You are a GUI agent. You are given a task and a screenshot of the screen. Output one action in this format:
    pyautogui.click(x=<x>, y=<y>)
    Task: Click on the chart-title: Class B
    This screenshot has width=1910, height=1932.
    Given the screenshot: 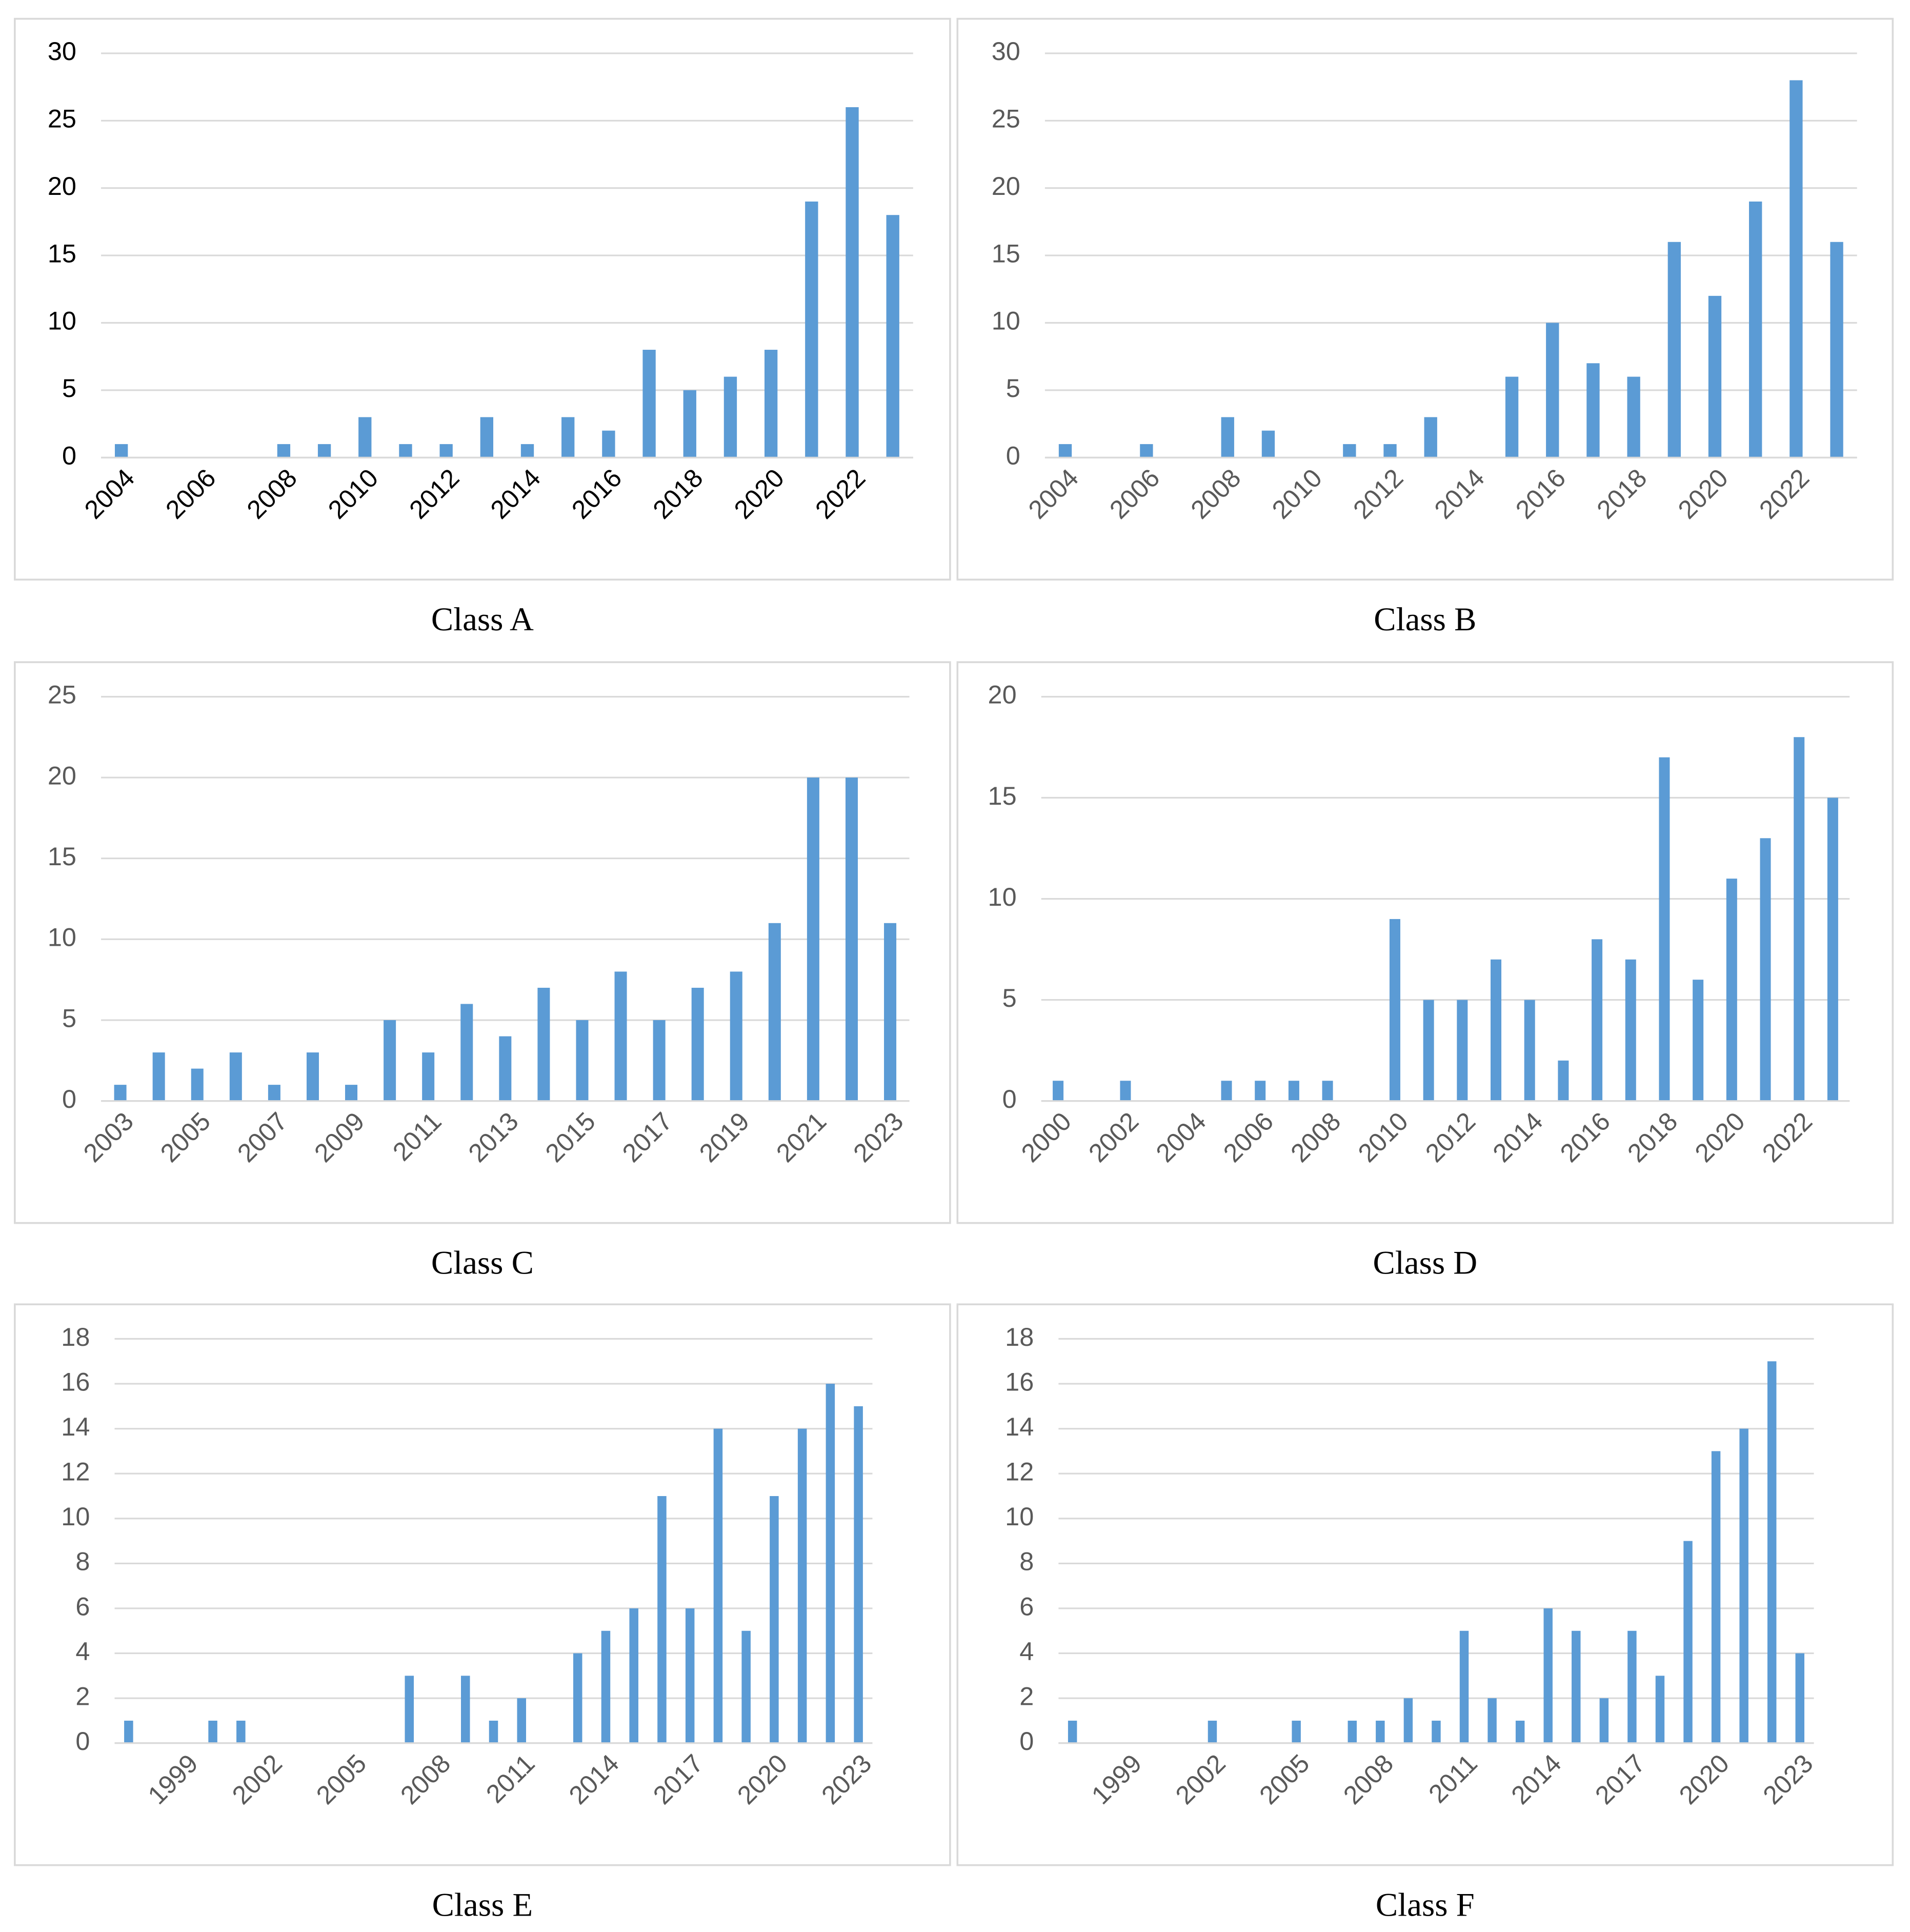 What is the action you would take?
    pyautogui.click(x=1425, y=619)
    